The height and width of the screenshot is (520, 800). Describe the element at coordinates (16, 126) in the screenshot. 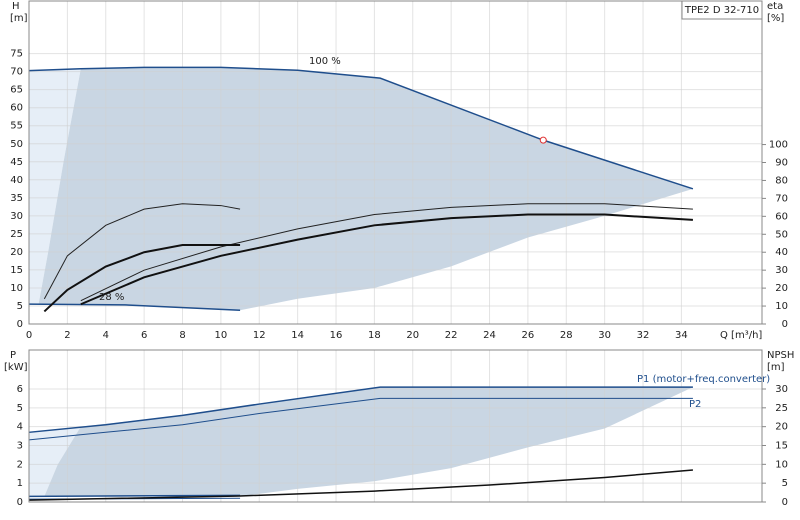

I see `y-tick-label: 55` at that location.